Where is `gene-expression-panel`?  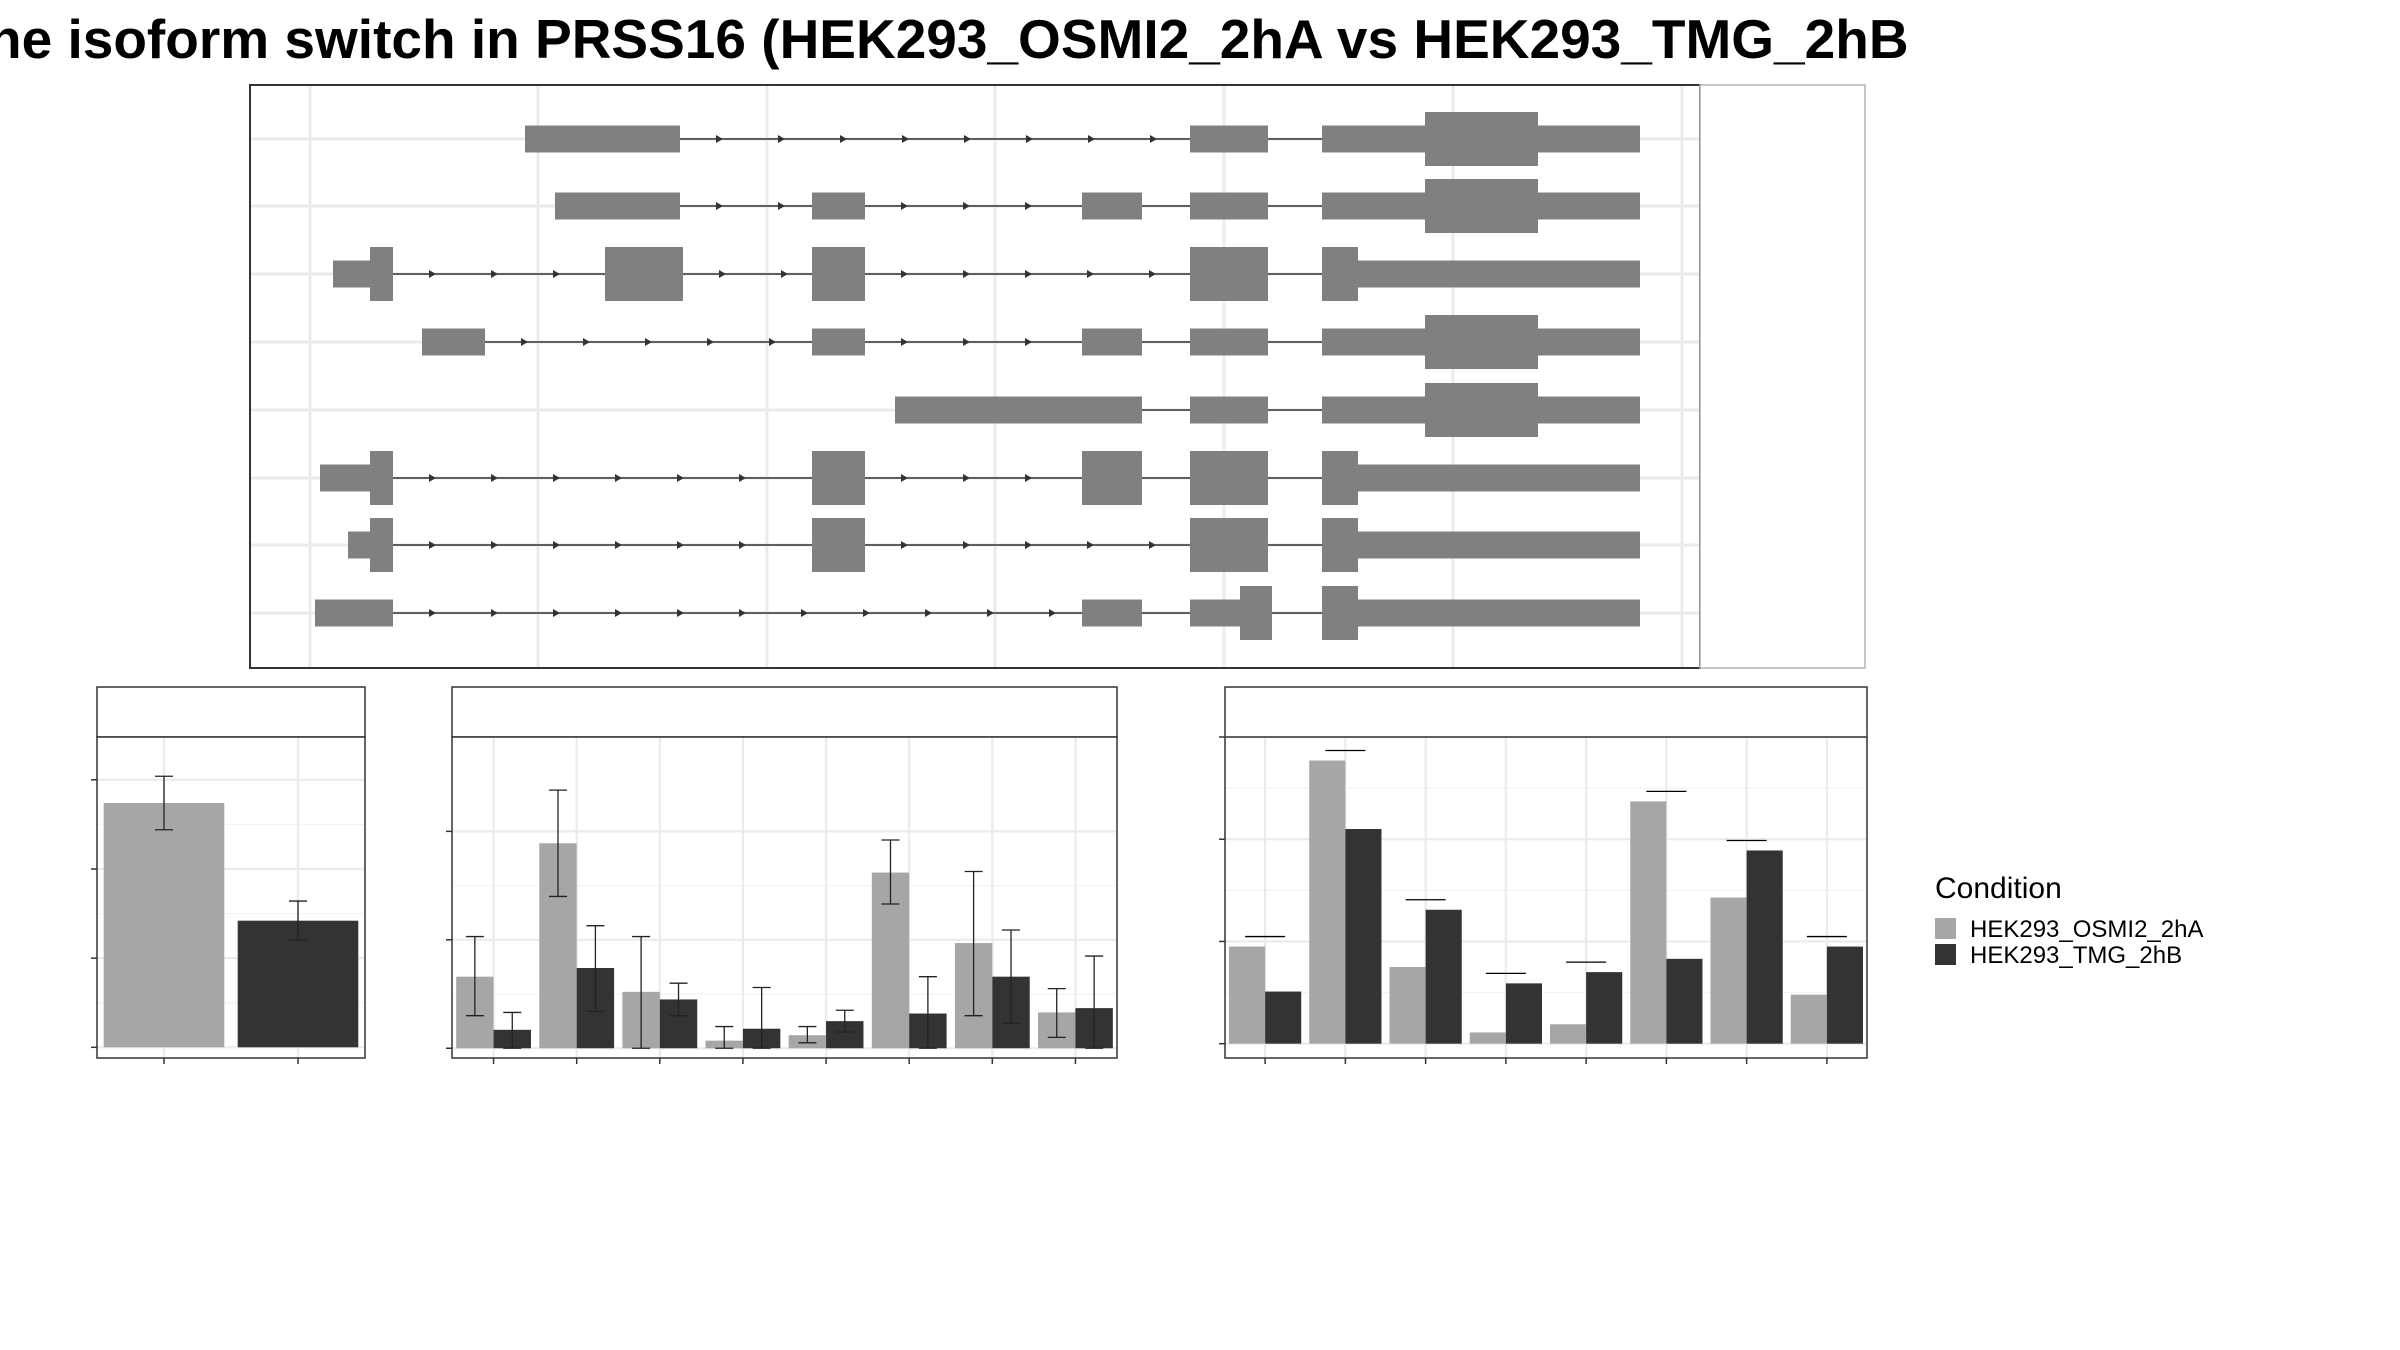
gene-expression-panel is located at coordinates (228, 875).